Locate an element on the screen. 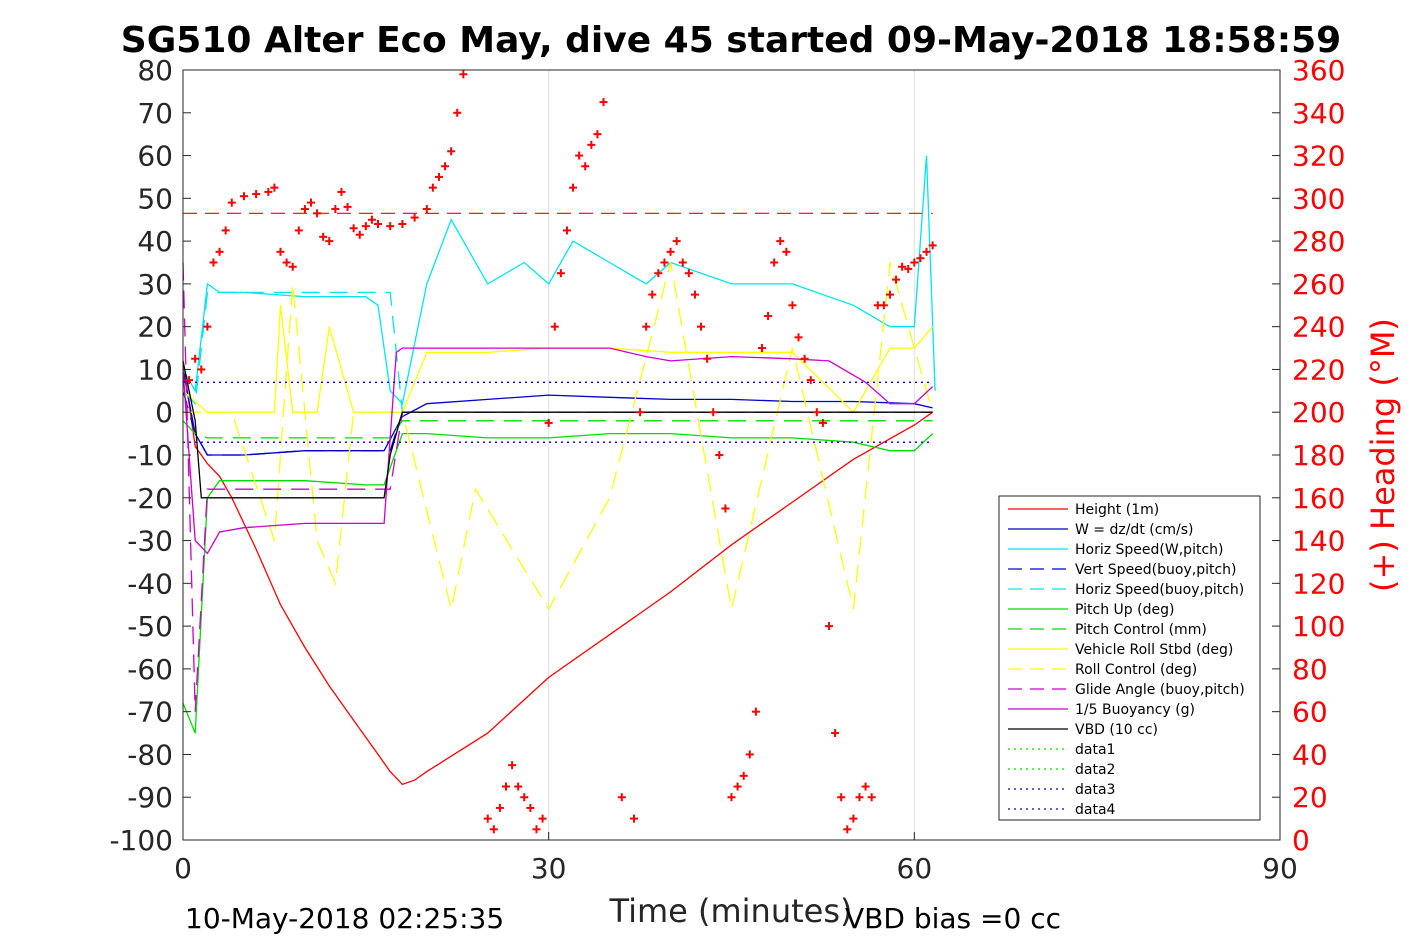 The width and height of the screenshot is (1417, 945). legend-label-4: Horiz Speed(buoy,pitch) is located at coordinates (1159, 590).